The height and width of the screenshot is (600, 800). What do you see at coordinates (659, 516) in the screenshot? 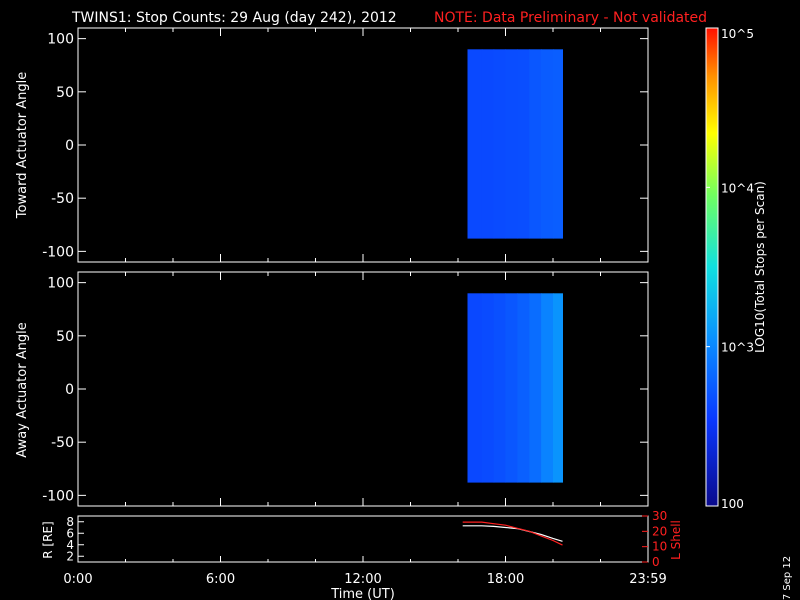
I see `y-tick-label: 30` at bounding box center [659, 516].